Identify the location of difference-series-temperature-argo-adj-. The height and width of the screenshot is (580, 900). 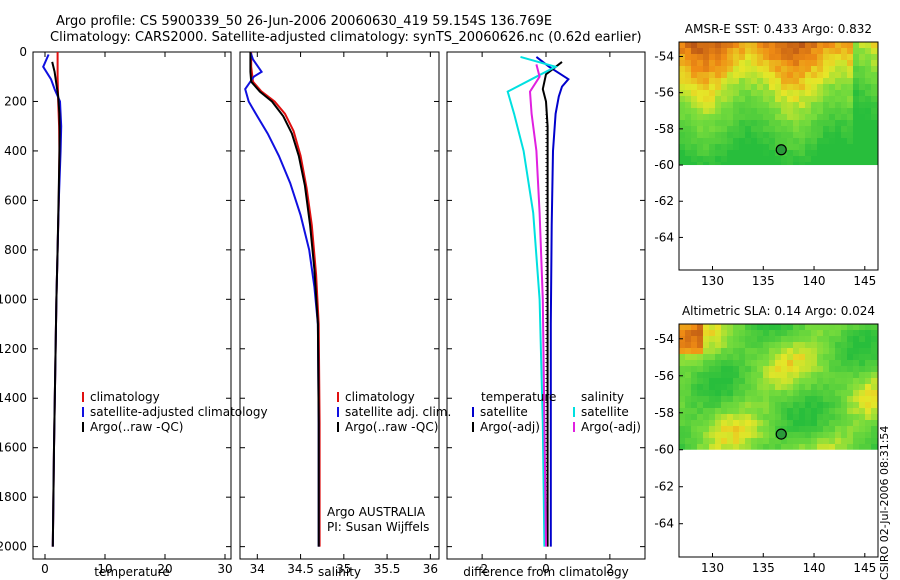
(552, 304).